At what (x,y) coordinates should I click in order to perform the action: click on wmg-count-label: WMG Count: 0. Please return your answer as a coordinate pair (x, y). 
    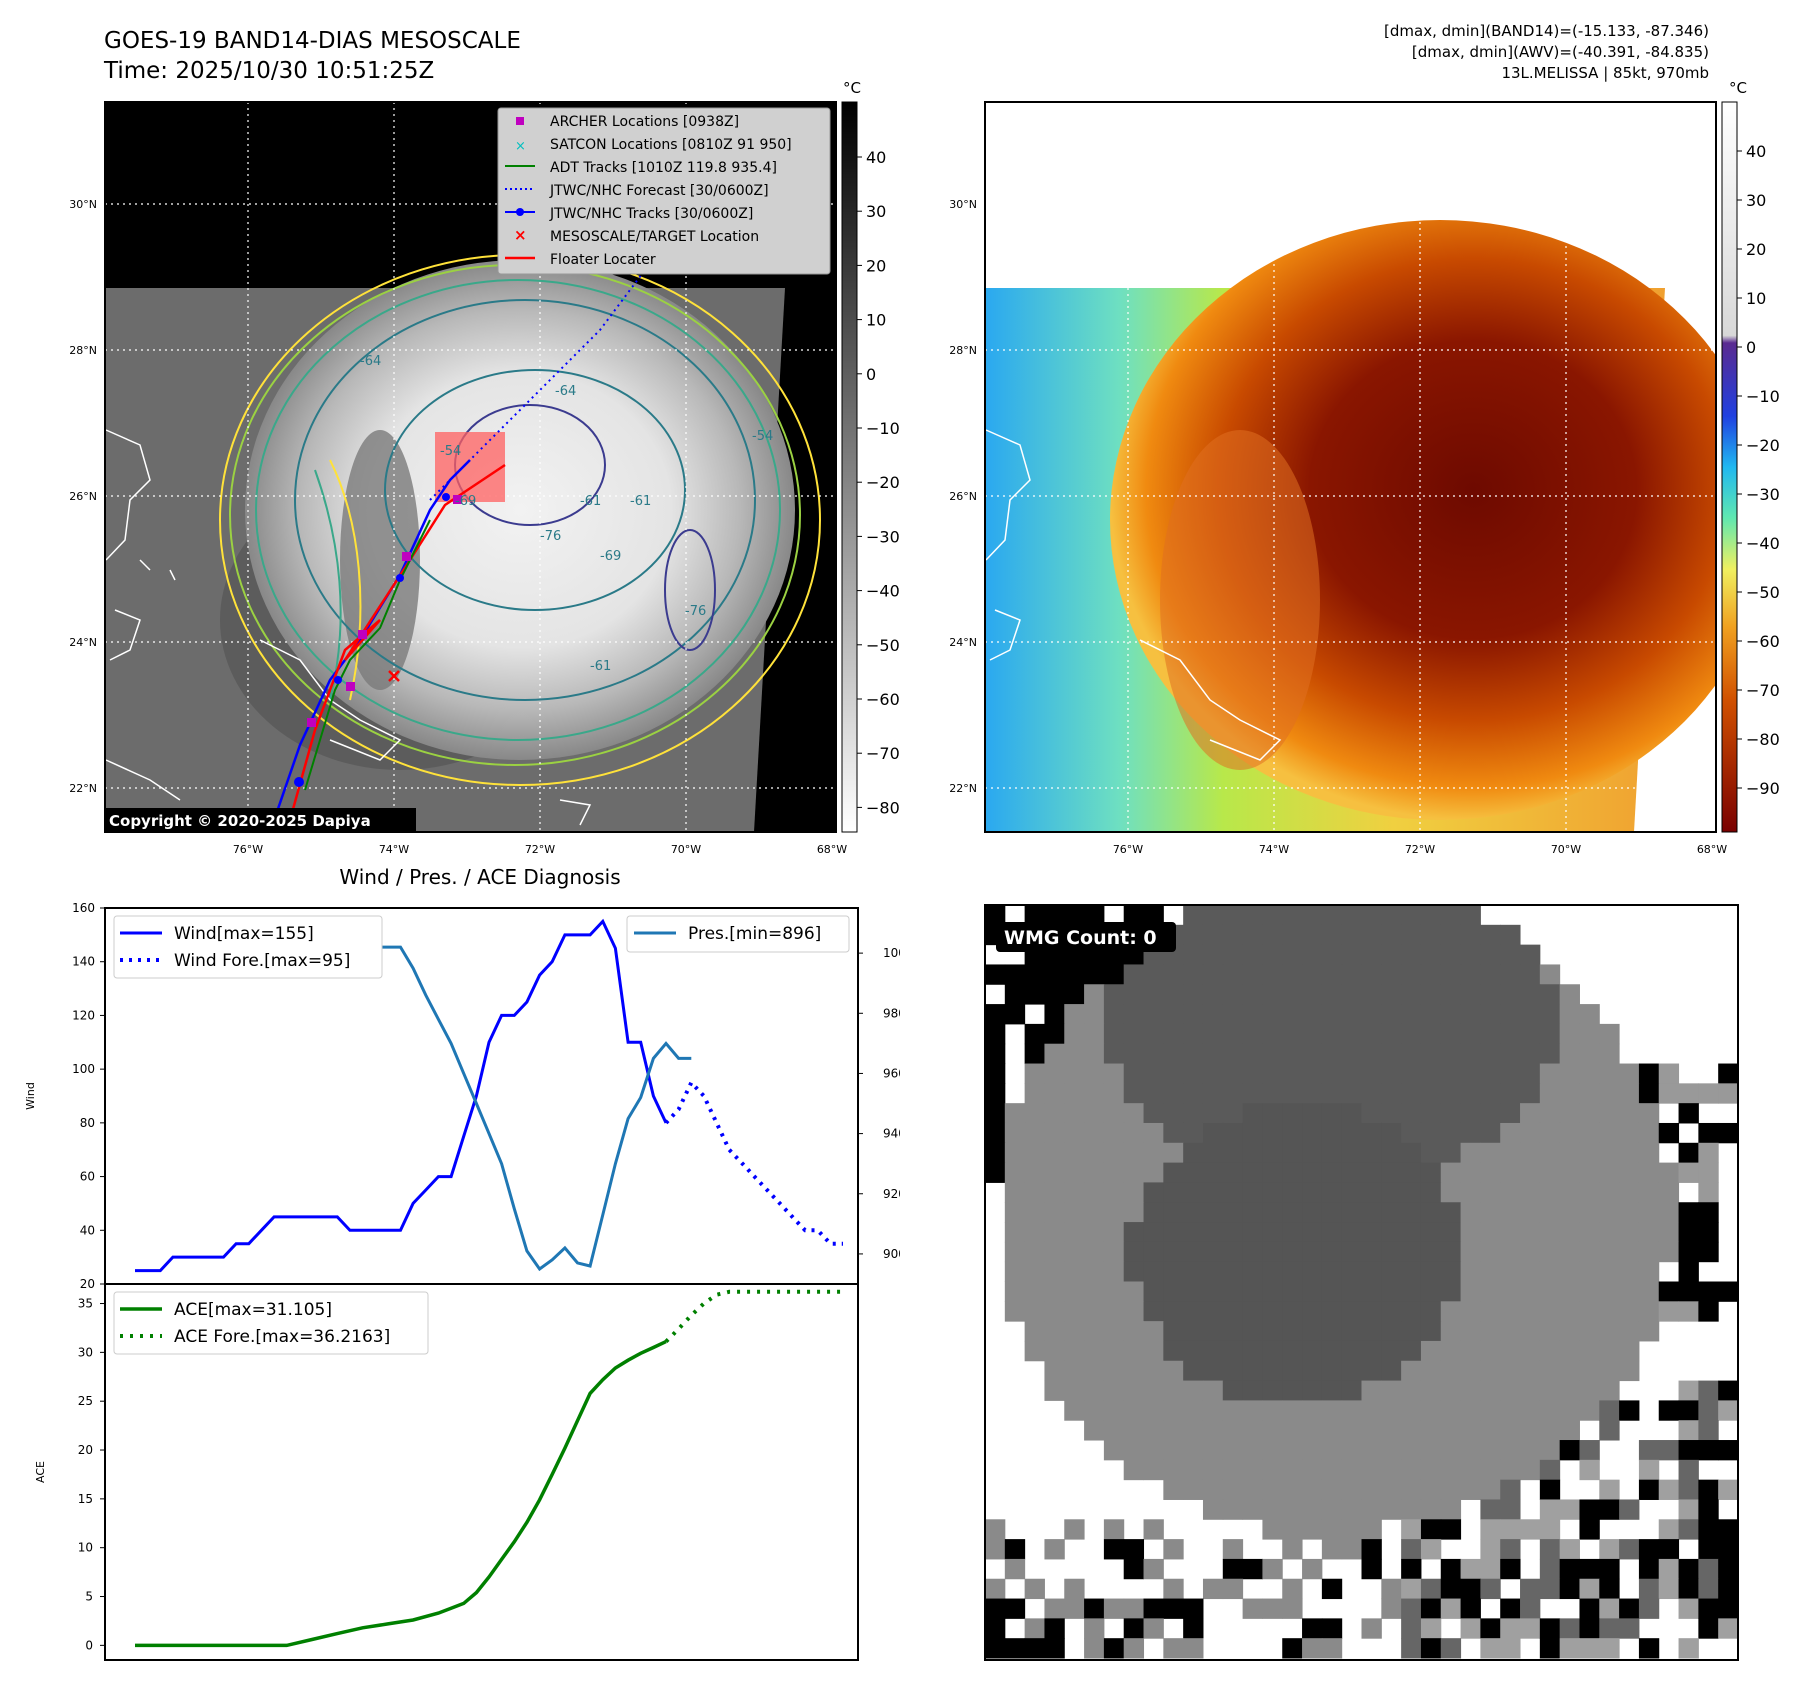
    Looking at the image, I should click on (1080, 938).